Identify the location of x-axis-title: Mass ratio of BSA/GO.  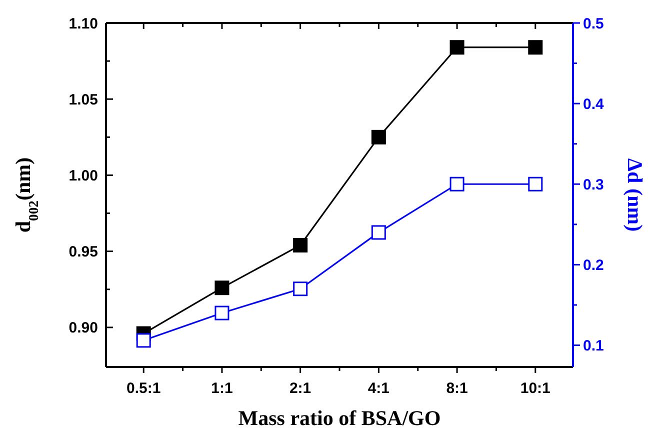
(339, 418).